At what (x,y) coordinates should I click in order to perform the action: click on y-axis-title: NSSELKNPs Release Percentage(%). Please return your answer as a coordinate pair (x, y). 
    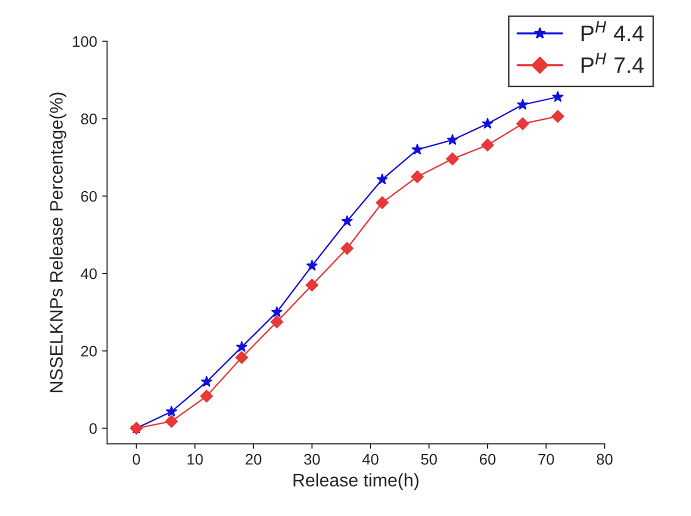
    Looking at the image, I should click on (58, 242).